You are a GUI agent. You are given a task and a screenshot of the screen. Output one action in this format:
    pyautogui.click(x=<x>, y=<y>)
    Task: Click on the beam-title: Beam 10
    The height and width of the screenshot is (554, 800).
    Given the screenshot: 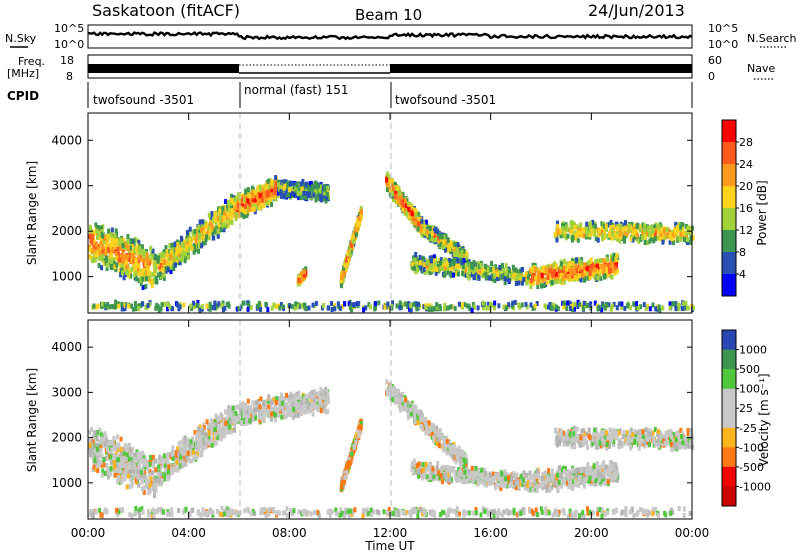 What is the action you would take?
    pyautogui.click(x=388, y=15)
    